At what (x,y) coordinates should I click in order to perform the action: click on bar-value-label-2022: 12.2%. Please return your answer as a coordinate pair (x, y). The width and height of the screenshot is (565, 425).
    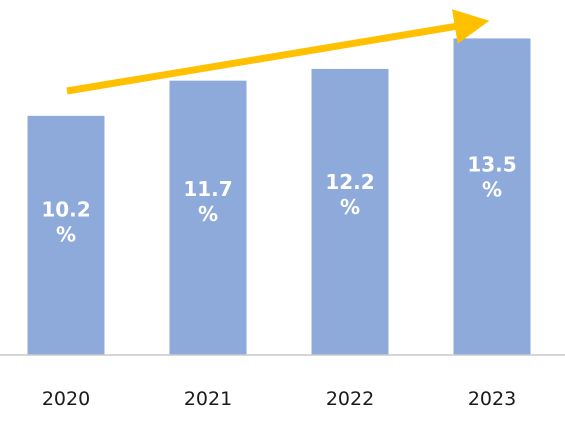
    Looking at the image, I should click on (349, 194).